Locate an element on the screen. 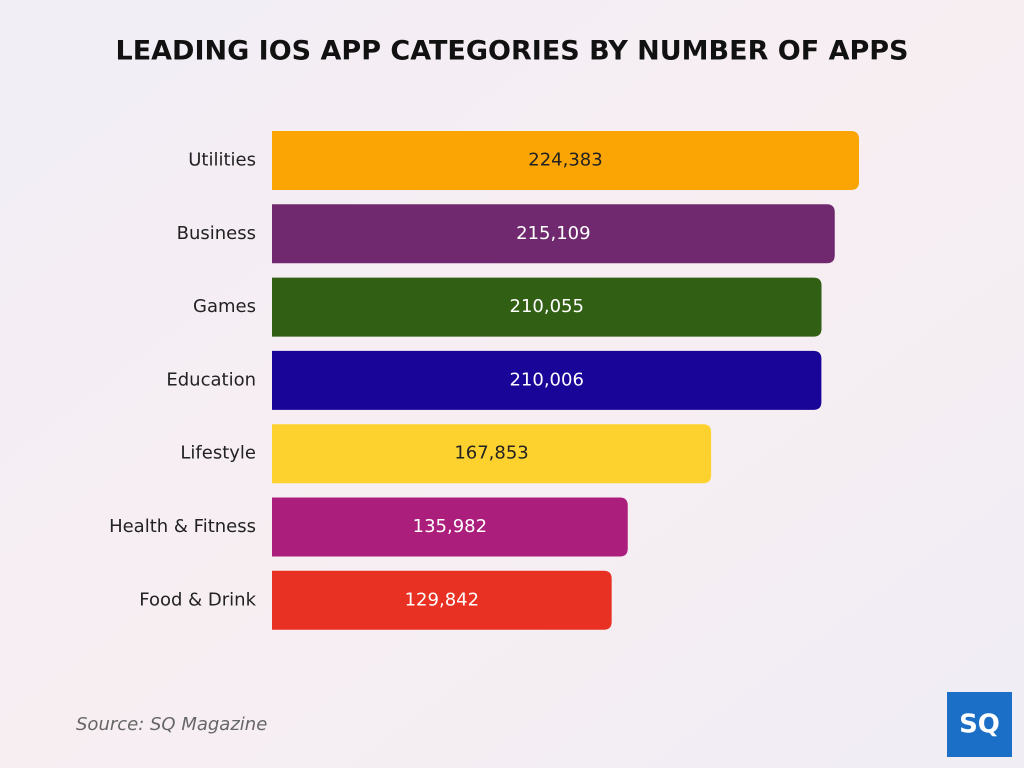 Image resolution: width=1024 pixels, height=768 pixels. value-label: 215,109 is located at coordinates (553, 233).